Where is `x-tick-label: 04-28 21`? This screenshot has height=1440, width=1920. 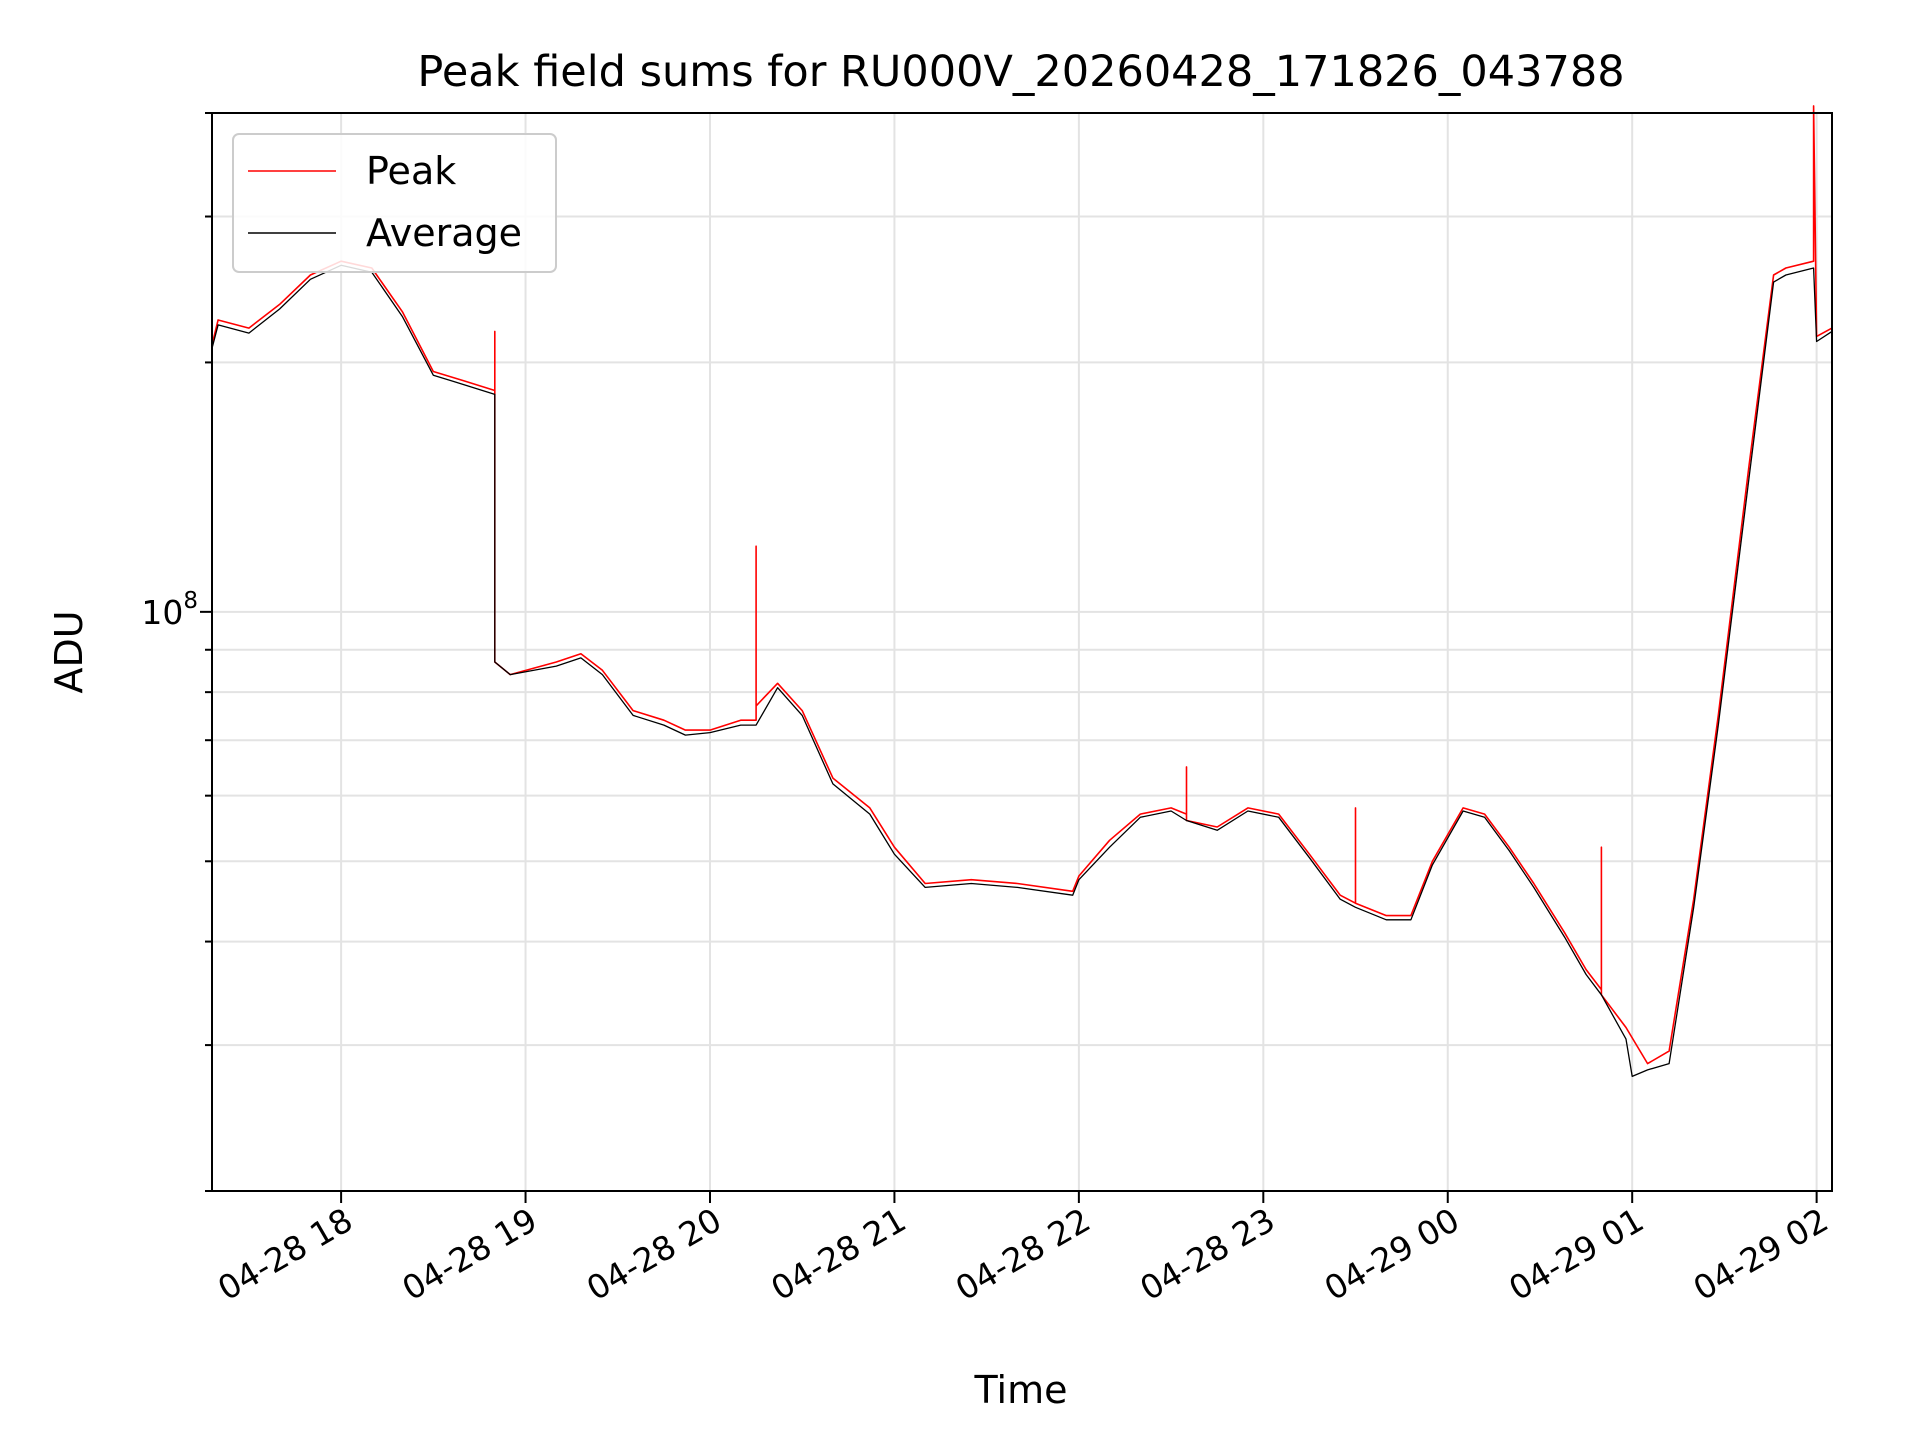 x-tick-label: 04-28 21 is located at coordinates (838, 1254).